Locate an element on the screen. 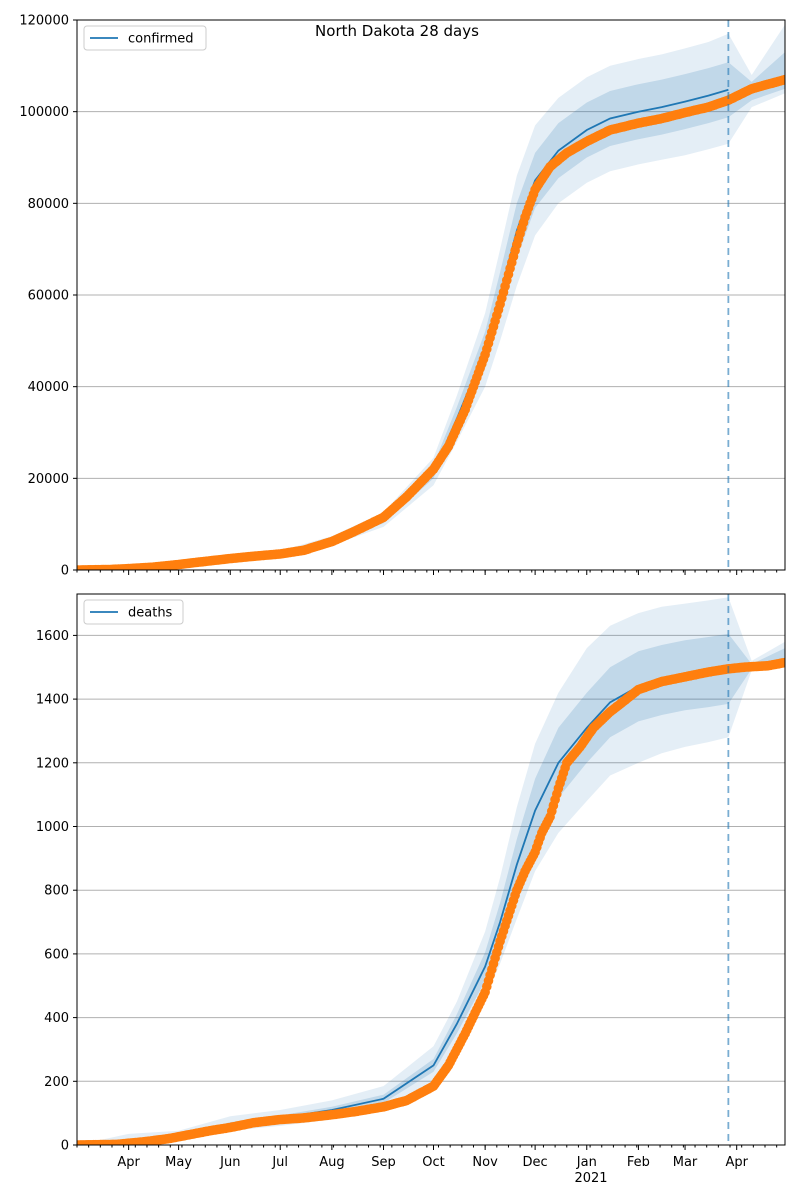 The height and width of the screenshot is (1200, 800). y-tick-label: 600 is located at coordinates (56, 954).